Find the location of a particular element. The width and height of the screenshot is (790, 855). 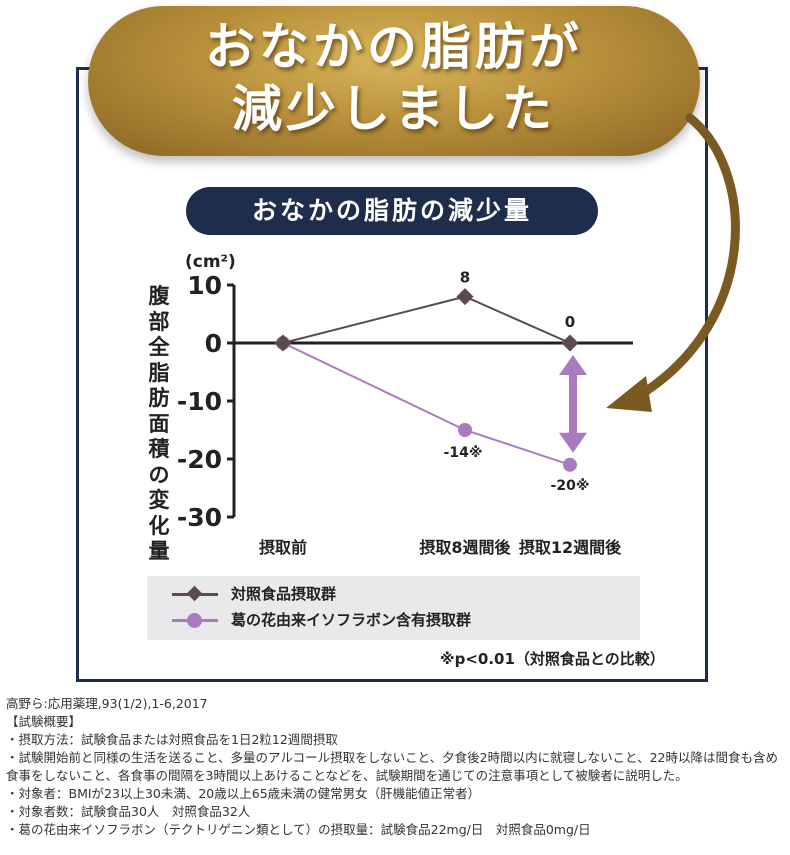

citation: 高野ら:応用薬理,93(1/2),1-6,2017 is located at coordinates (107, 703).